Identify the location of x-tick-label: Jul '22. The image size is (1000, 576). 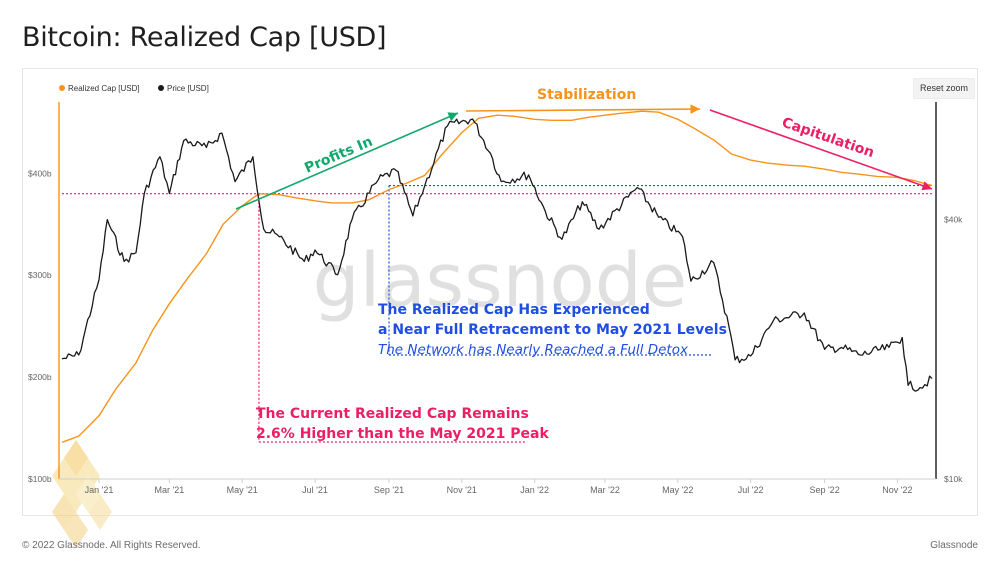
(751, 490).